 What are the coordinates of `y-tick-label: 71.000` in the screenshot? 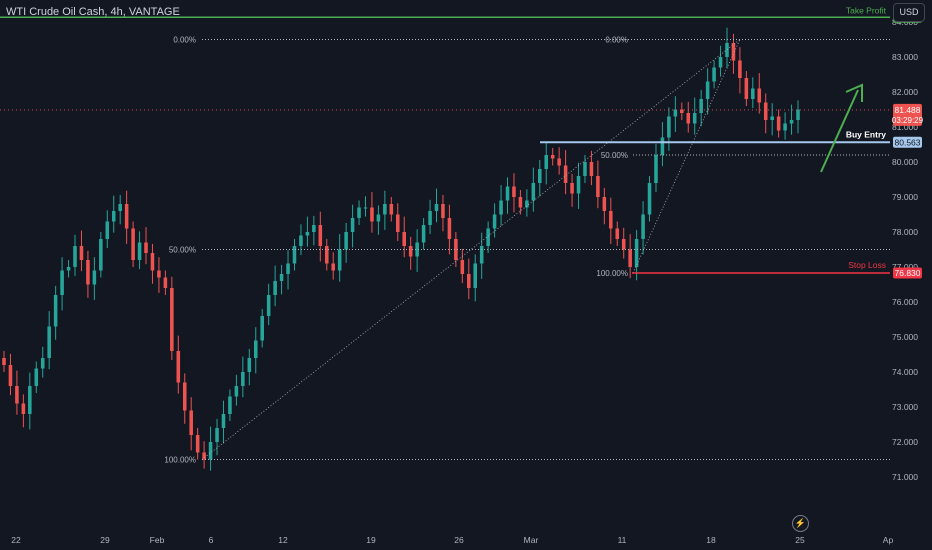 It's located at (905, 477).